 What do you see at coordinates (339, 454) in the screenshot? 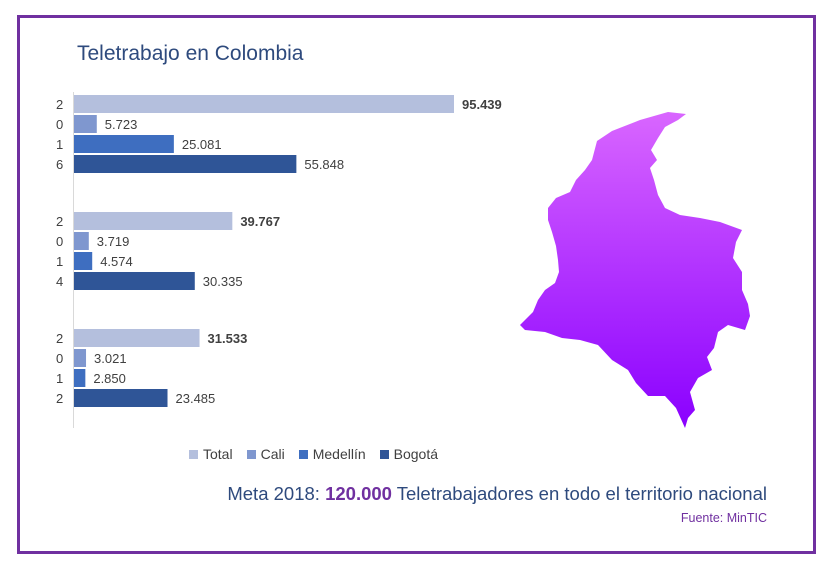
I see `legend-label-medellin: Medellín` at bounding box center [339, 454].